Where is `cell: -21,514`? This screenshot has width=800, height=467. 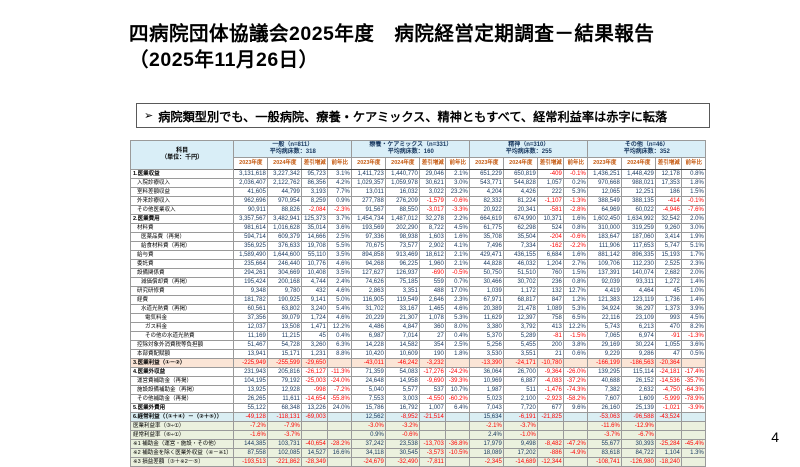 cell: -21,514 is located at coordinates (433, 417).